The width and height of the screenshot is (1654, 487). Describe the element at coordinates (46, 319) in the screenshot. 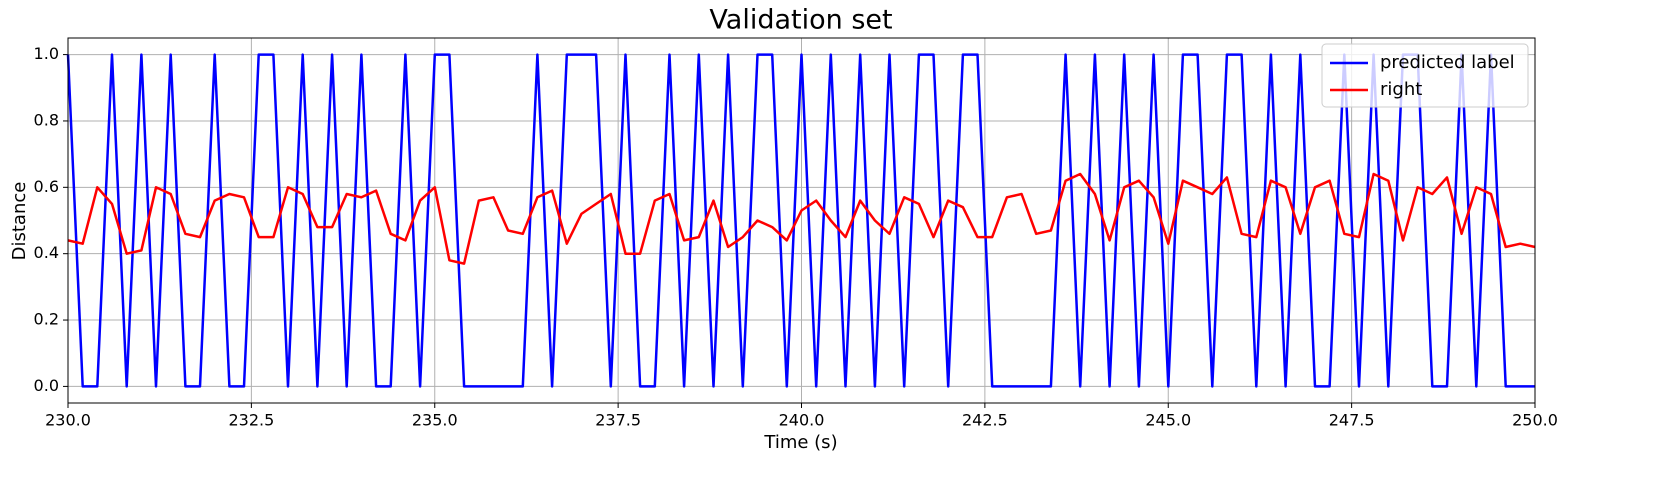

I see `y-tick-label: 0.2` at that location.